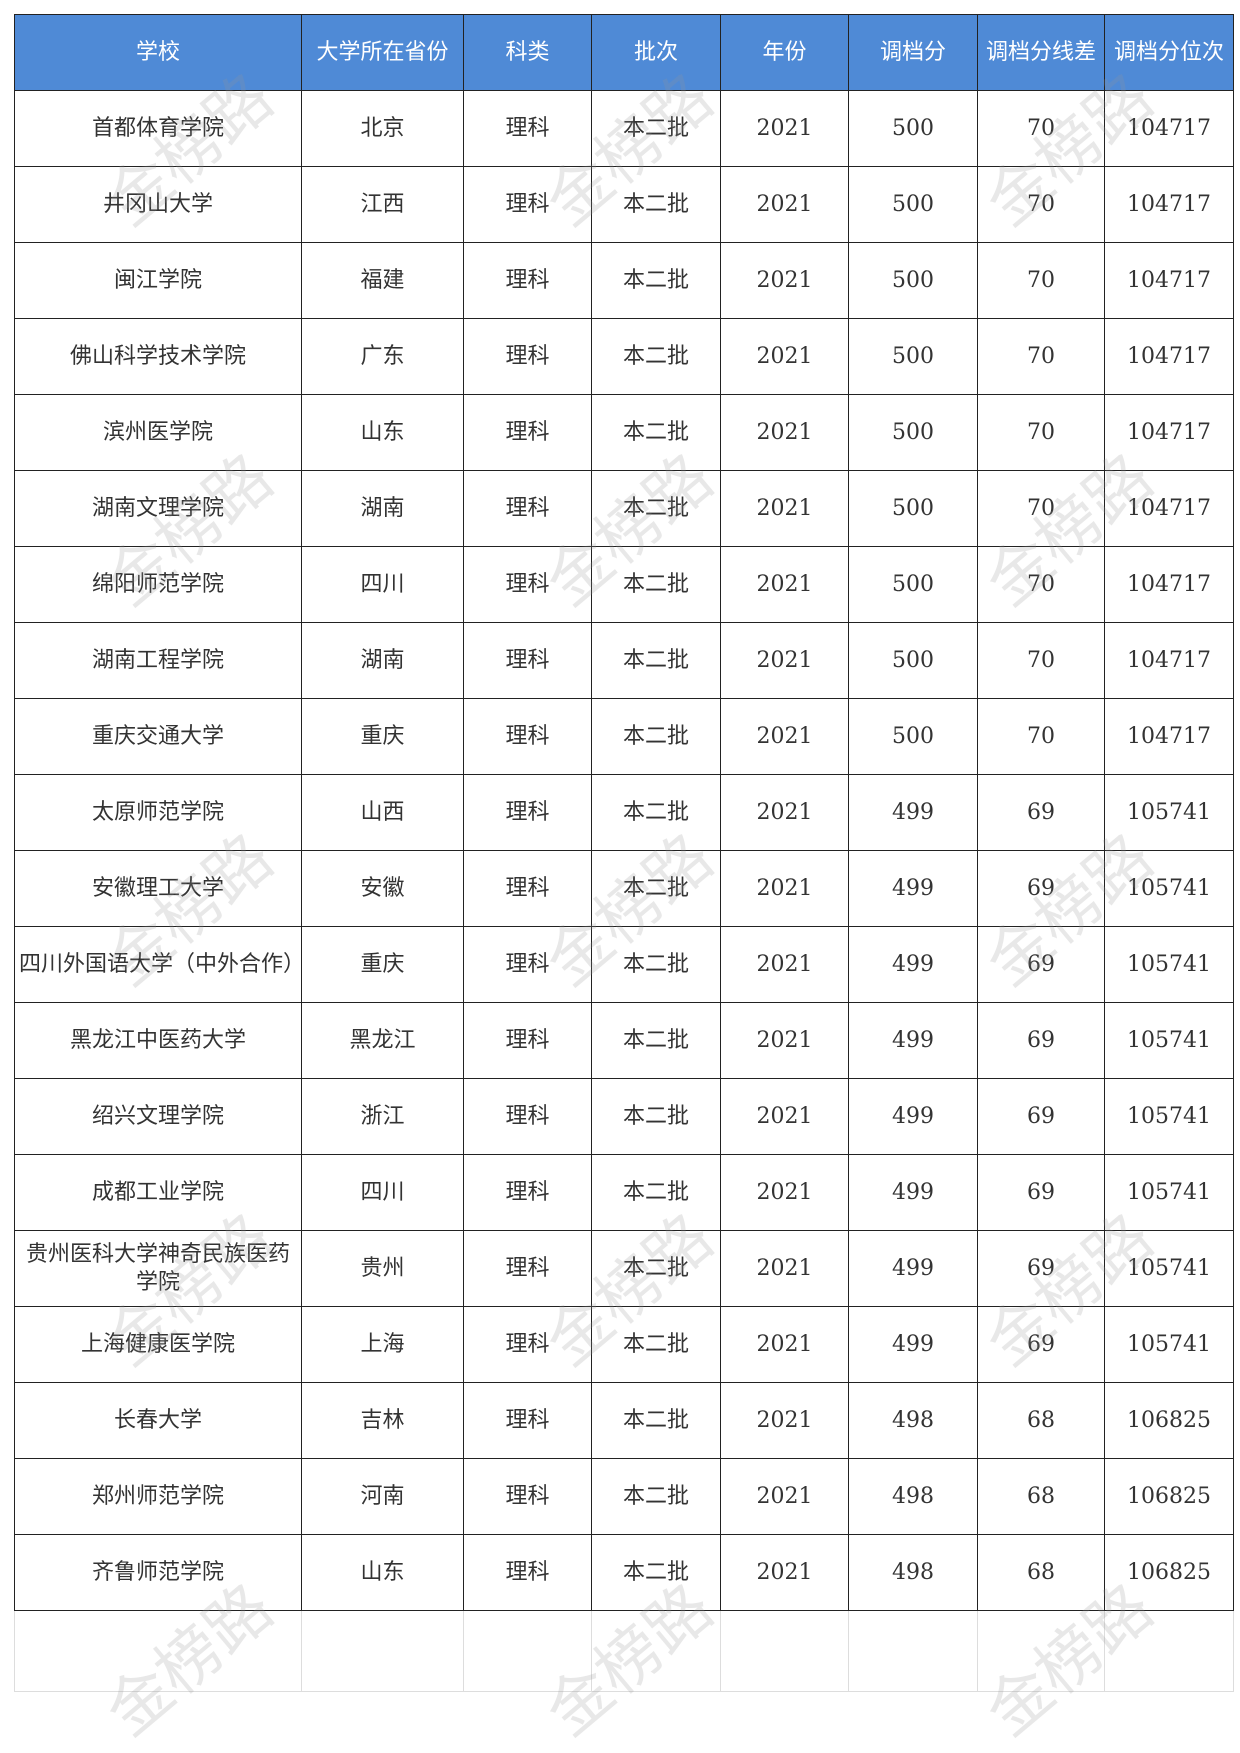  I want to click on table-row: 四川外国语大学（中外合作） 重庆 理科 本二批 2021 499 69 105741, so click(624, 964).